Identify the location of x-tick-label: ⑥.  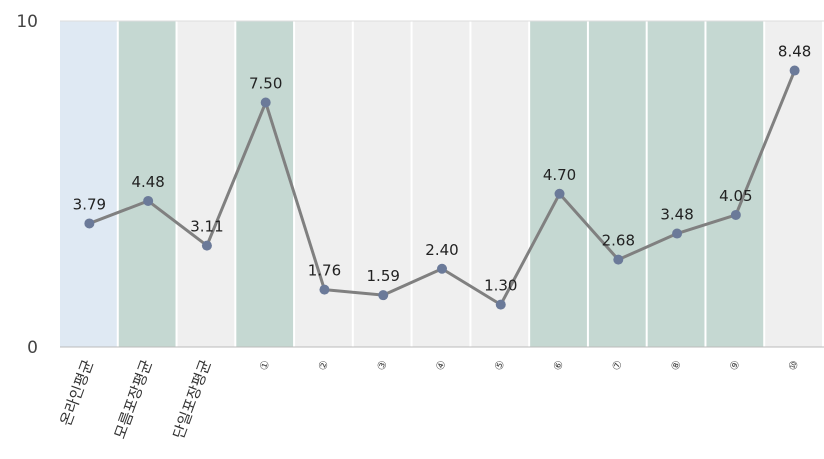
(559, 365).